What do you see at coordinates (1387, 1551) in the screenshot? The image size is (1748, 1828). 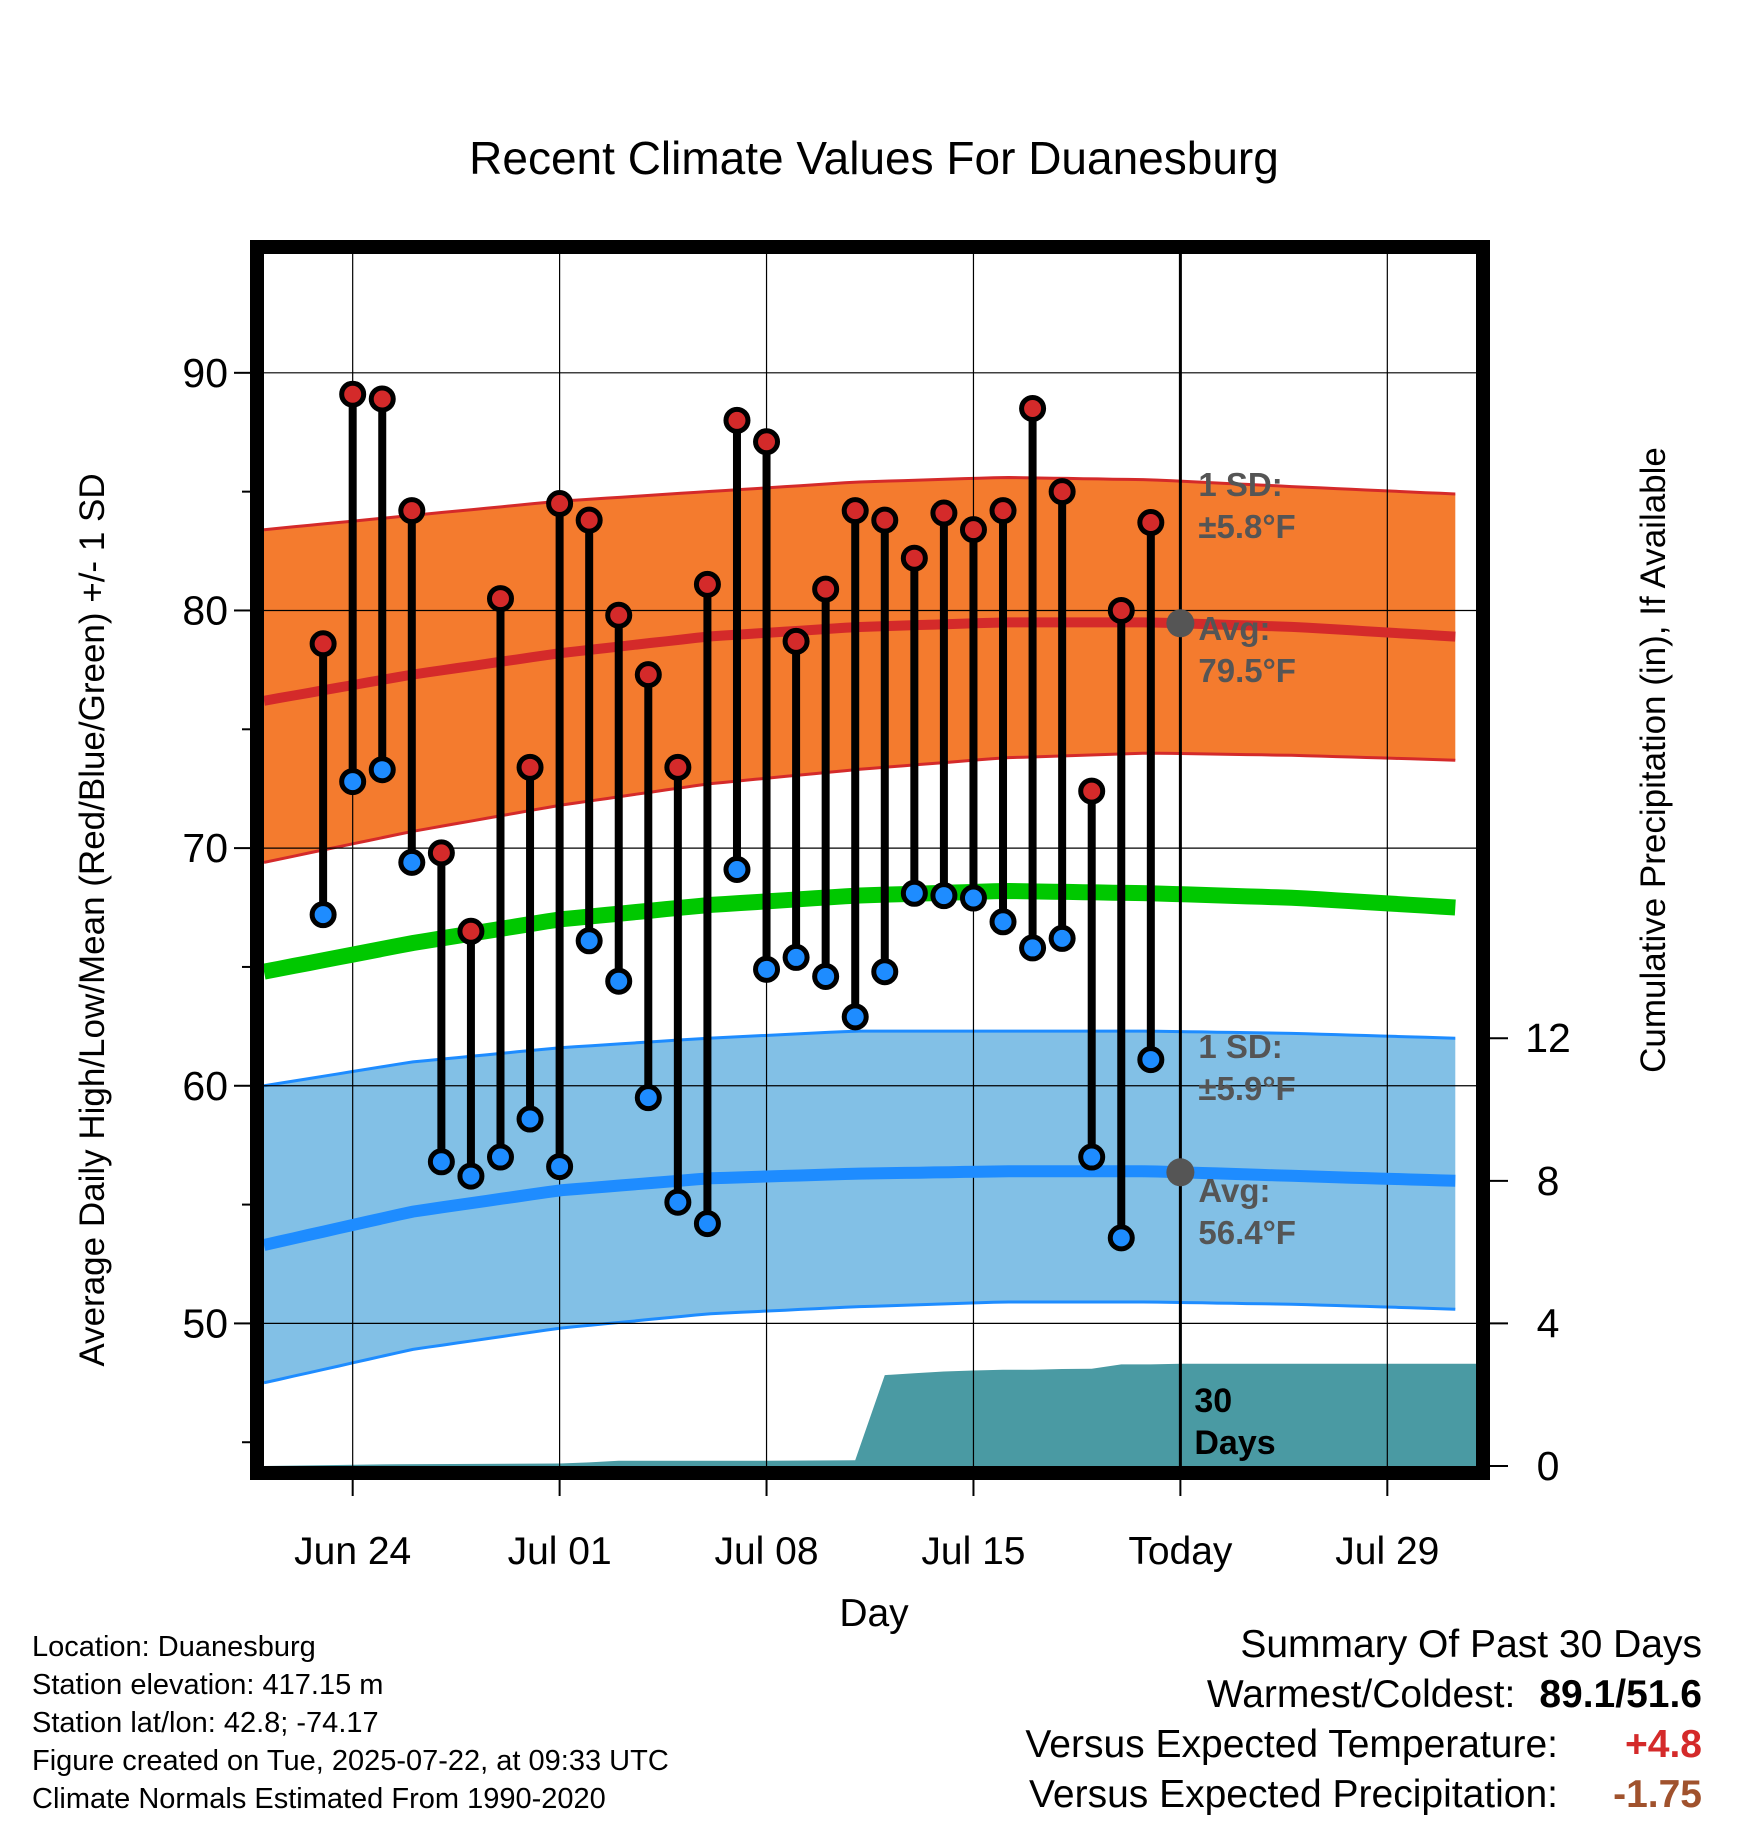 I see `x-tick-label: Jul 29` at bounding box center [1387, 1551].